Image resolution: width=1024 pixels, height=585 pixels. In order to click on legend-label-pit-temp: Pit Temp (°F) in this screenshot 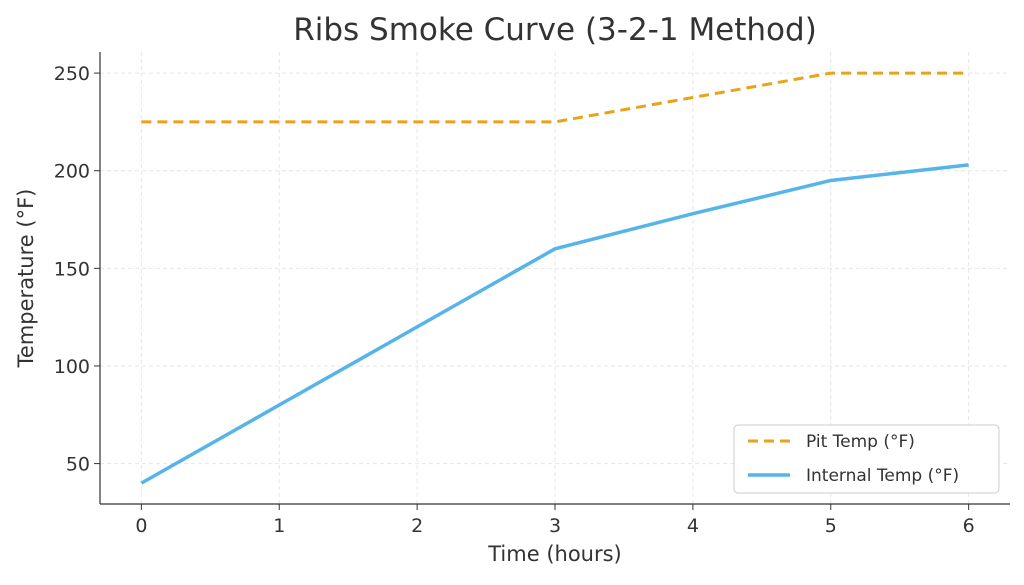, I will do `click(860, 442)`.